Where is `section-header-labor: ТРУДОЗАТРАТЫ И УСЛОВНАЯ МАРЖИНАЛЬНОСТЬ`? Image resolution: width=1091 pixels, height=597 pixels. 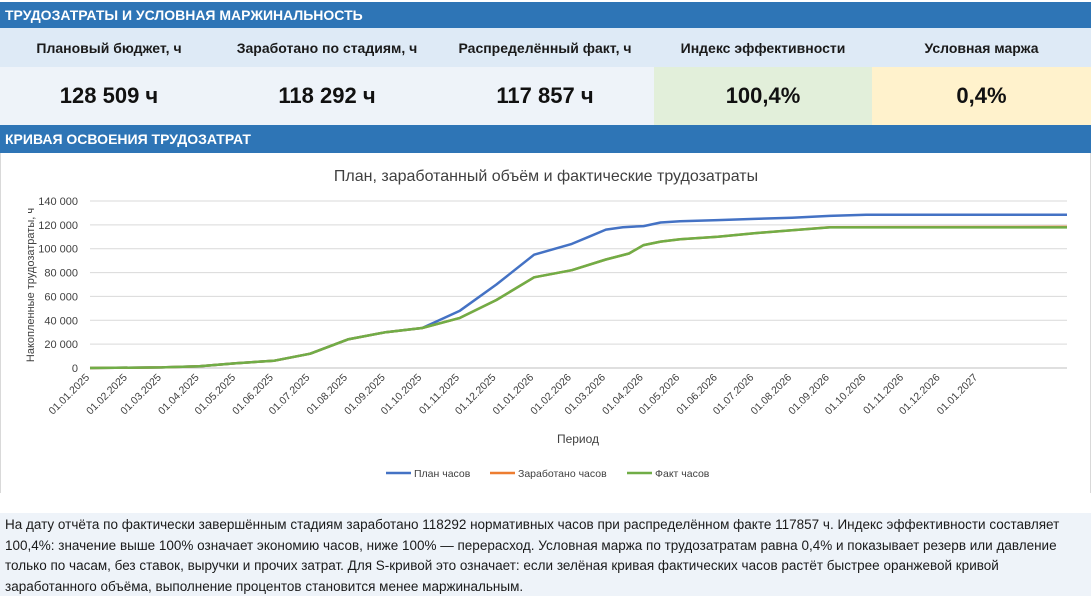 section-header-labor: ТРУДОЗАТРАТЫ И УСЛОВНАЯ МАРЖИНАЛЬНОСТЬ is located at coordinates (545, 15).